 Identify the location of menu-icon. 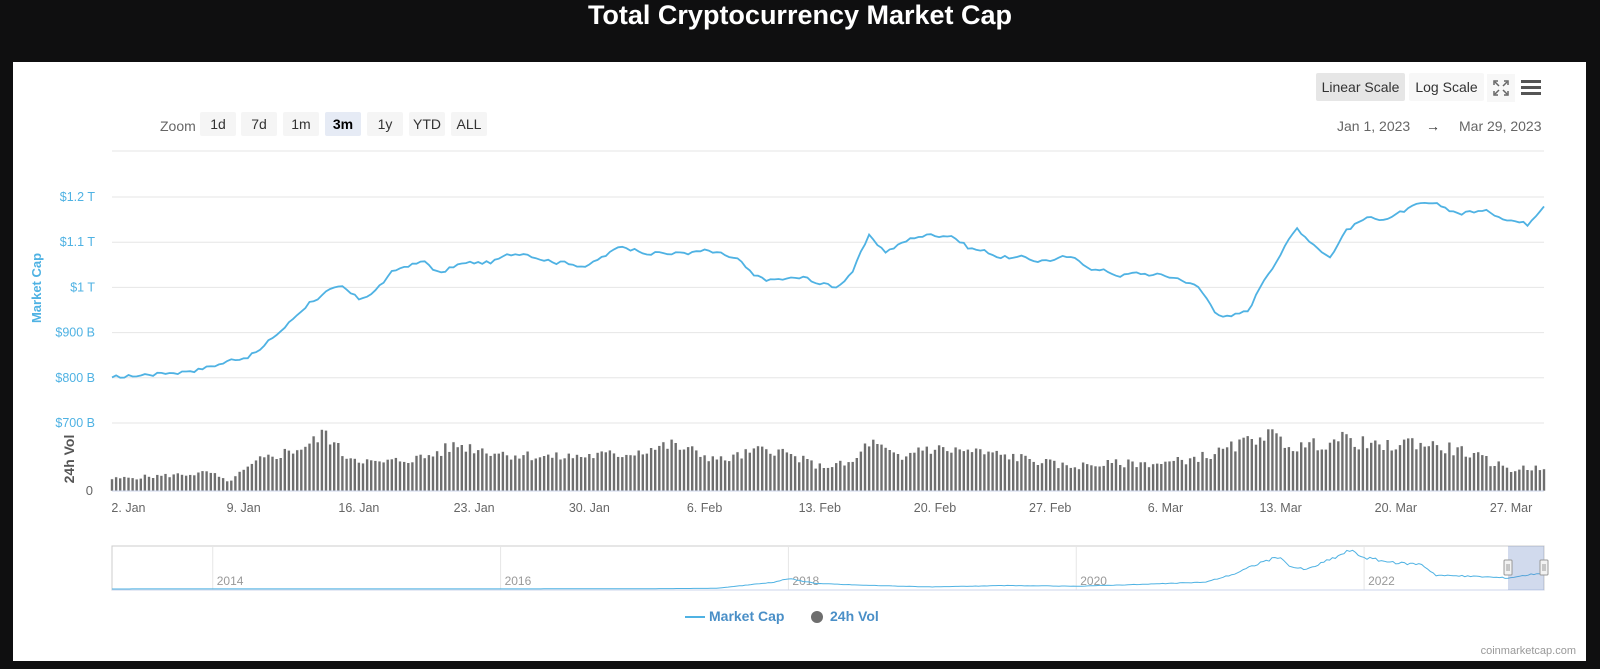
(1531, 88).